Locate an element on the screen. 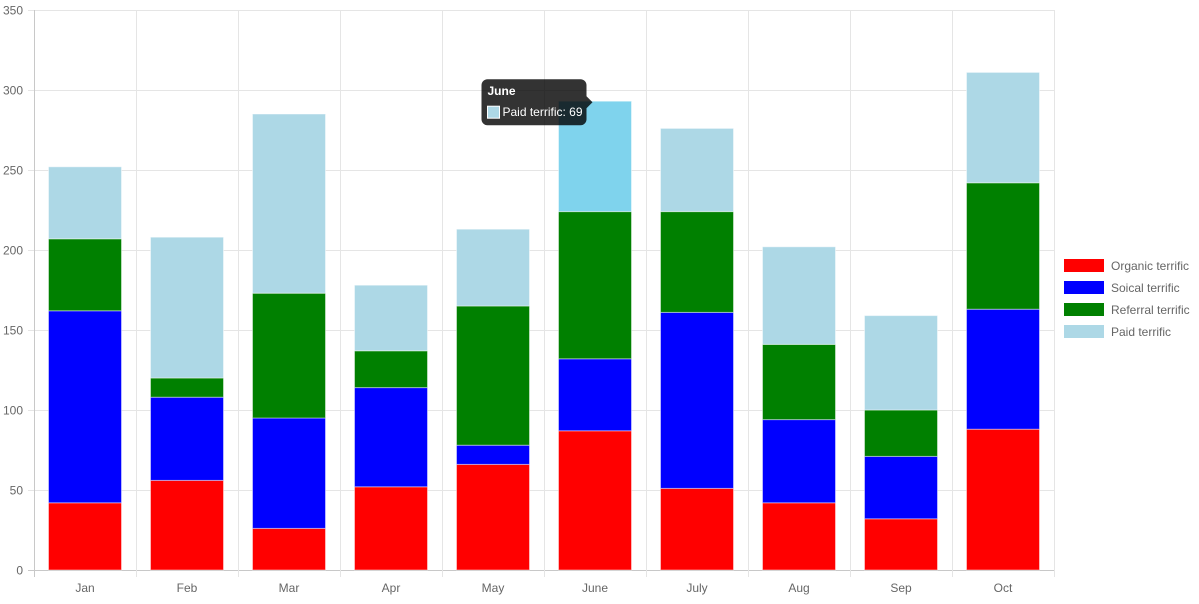  x-tick-label: Sep is located at coordinates (901, 588).